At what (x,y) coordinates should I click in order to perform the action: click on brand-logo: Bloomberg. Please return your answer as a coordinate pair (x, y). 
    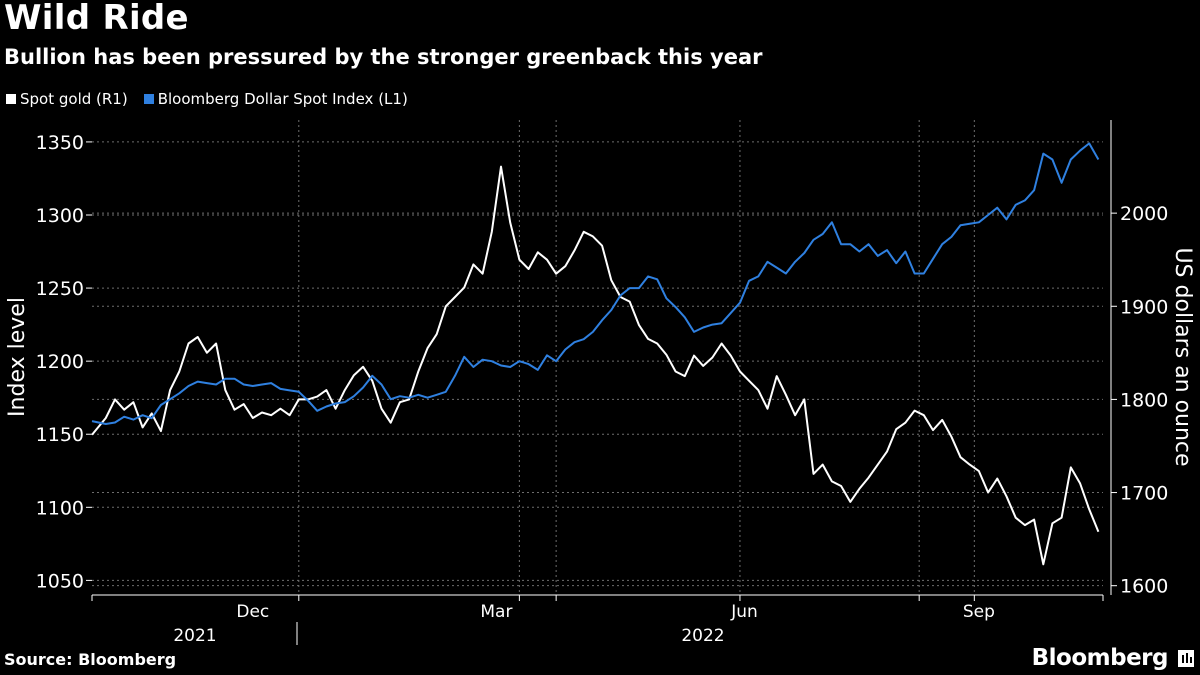
    Looking at the image, I should click on (1100, 658).